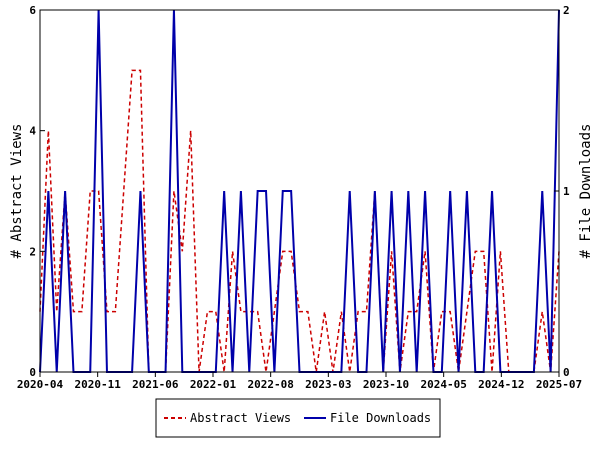 Image resolution: width=600 pixels, height=450 pixels. Describe the element at coordinates (17, 191) in the screenshot. I see `y-left-axis-title: # Abstract Views` at that location.